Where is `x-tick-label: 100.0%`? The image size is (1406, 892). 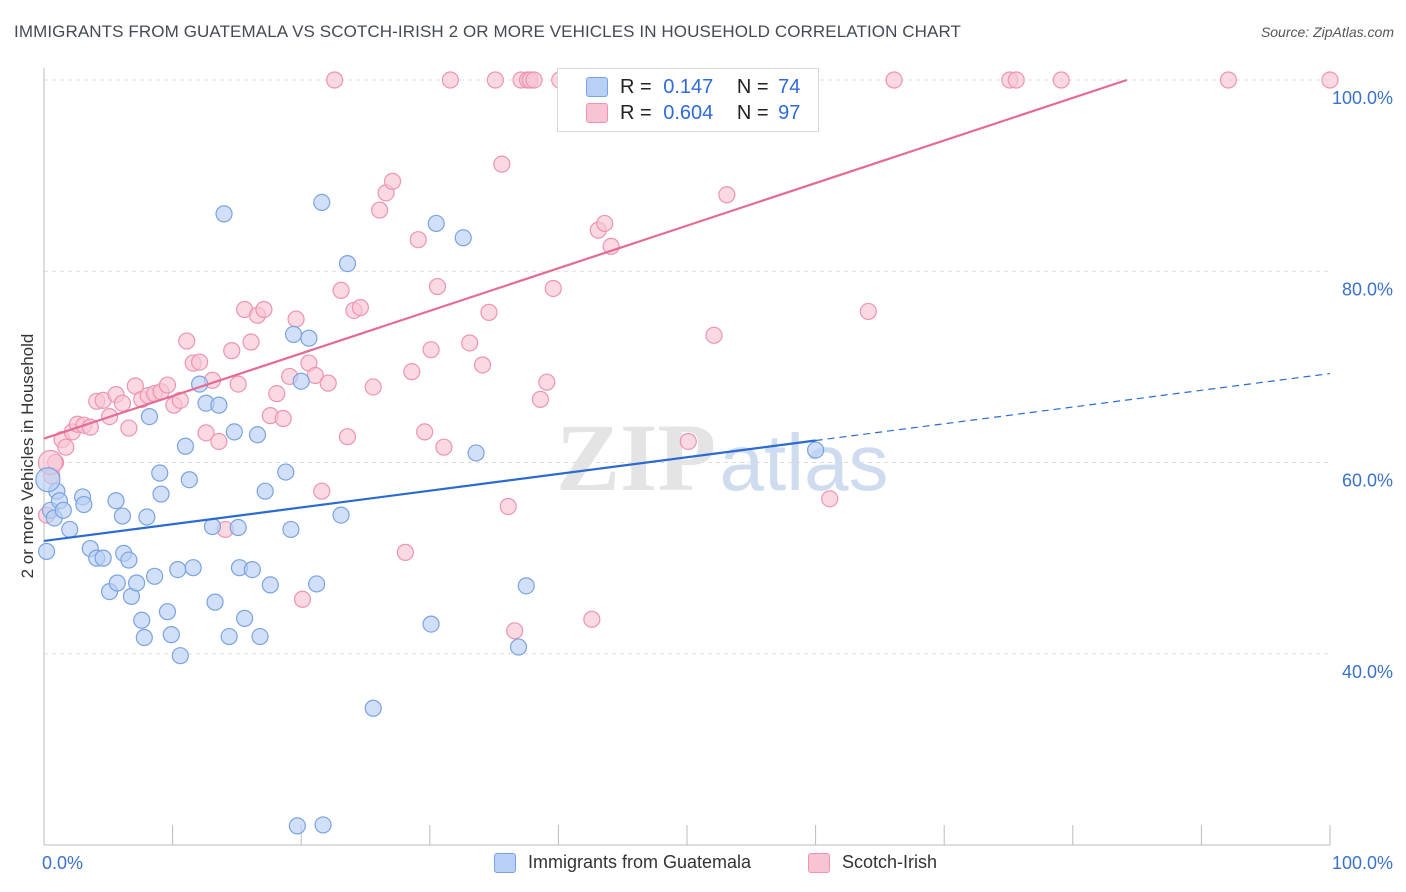
x-tick-label: 100.0% is located at coordinates (1362, 863).